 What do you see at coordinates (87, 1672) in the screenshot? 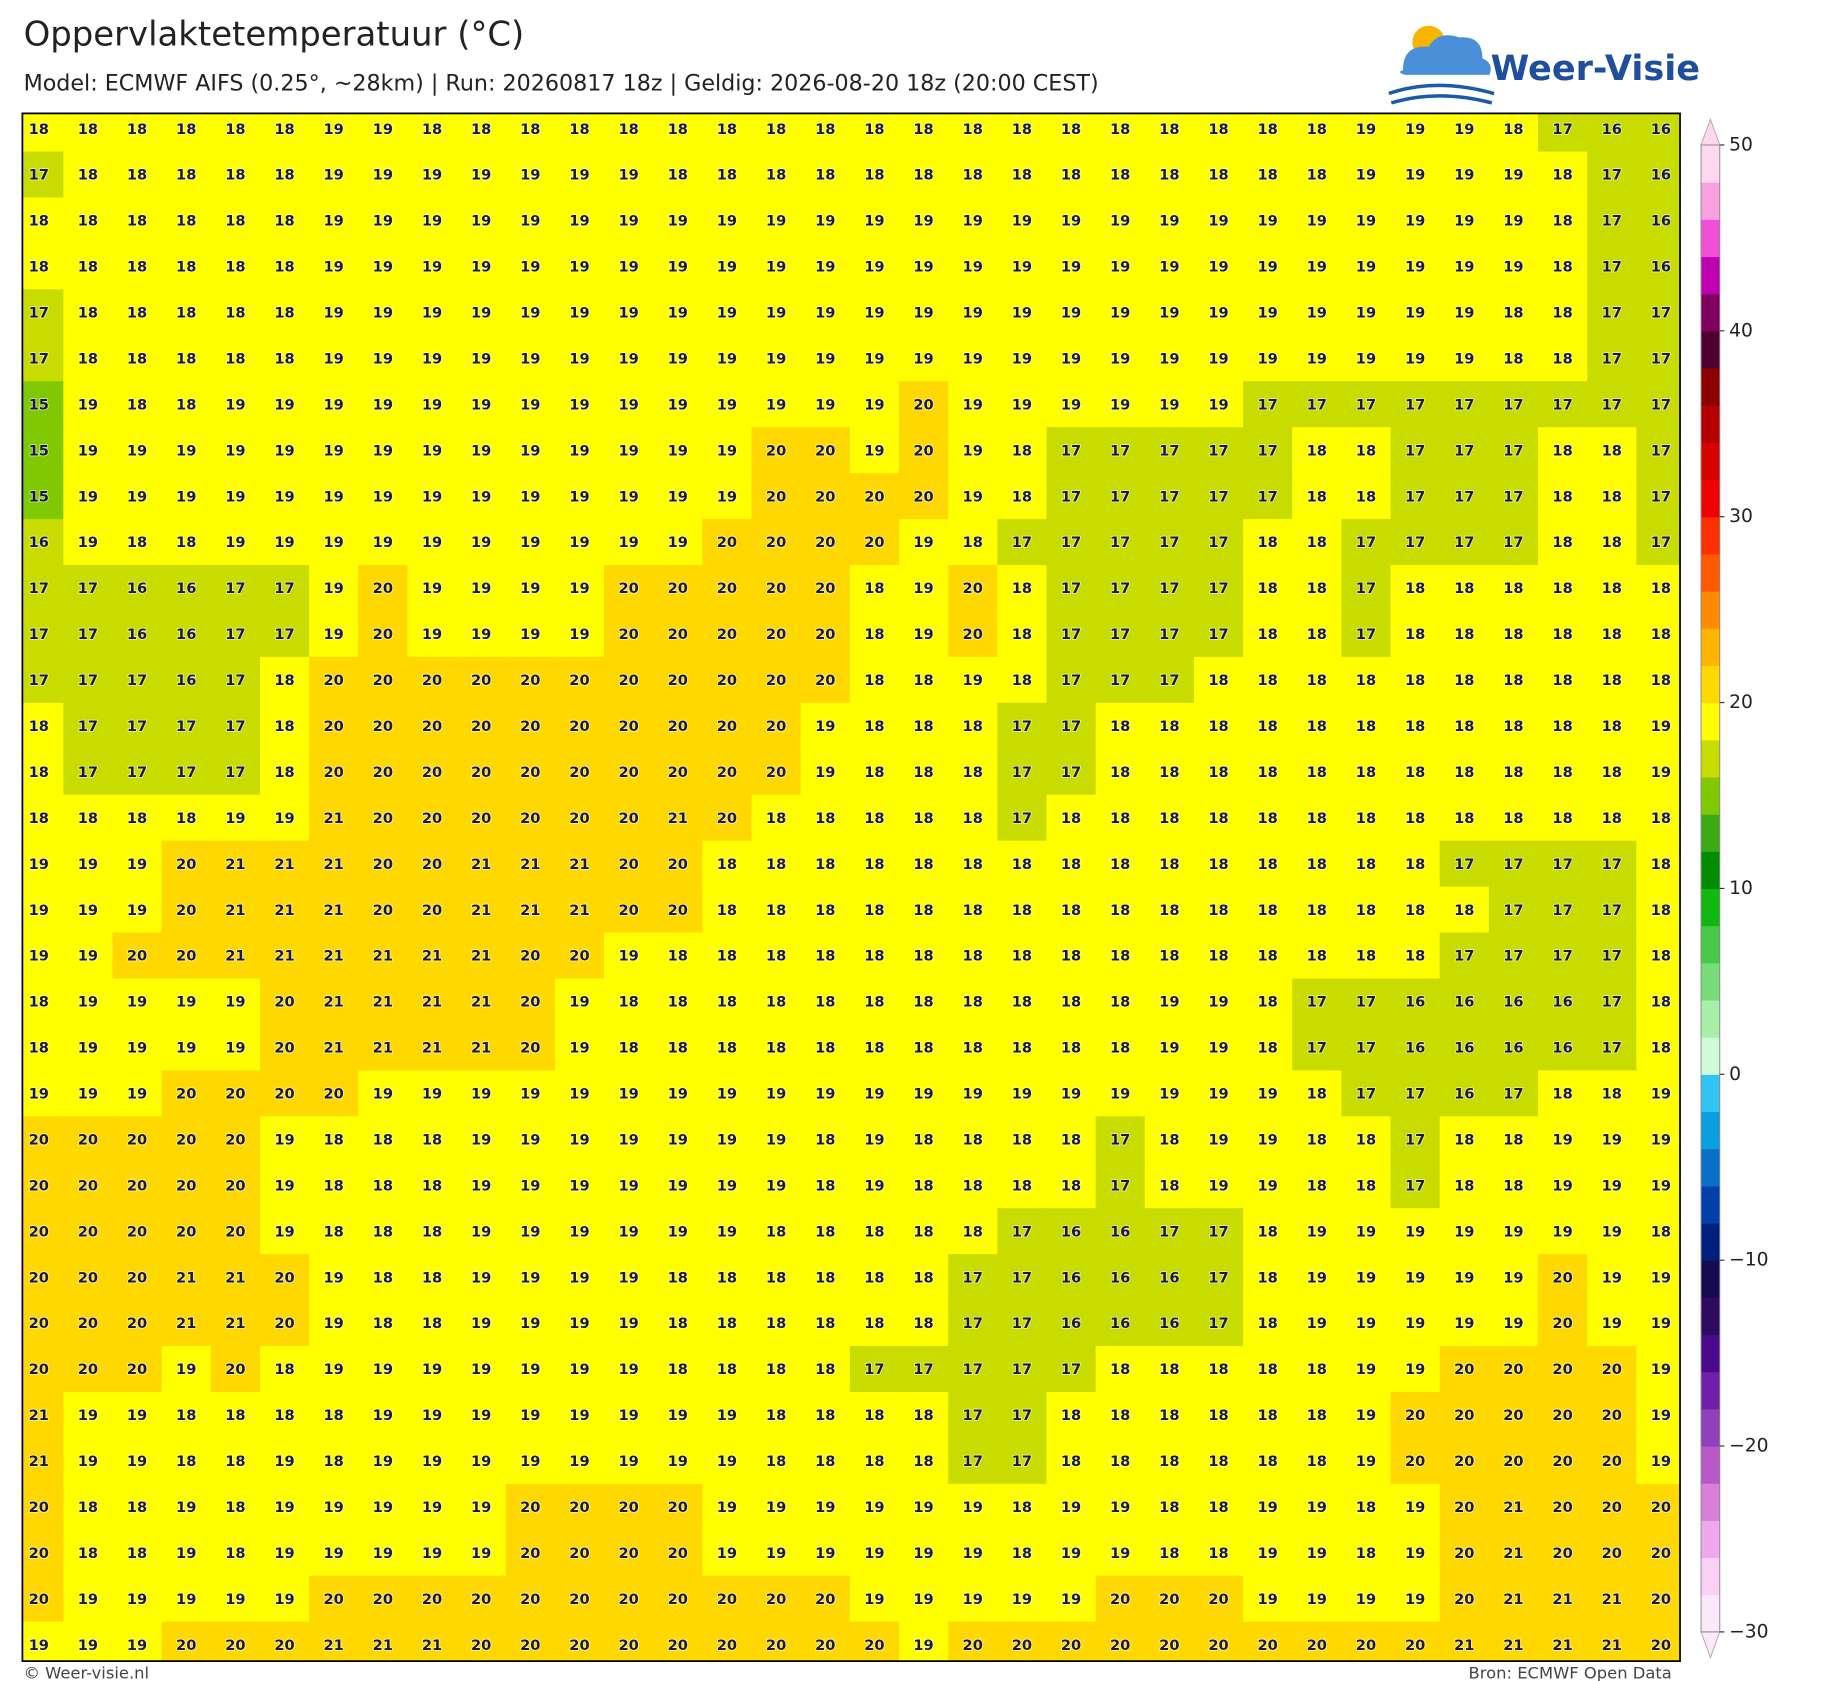
I see `copyright: © Weer-visie.nl` at bounding box center [87, 1672].